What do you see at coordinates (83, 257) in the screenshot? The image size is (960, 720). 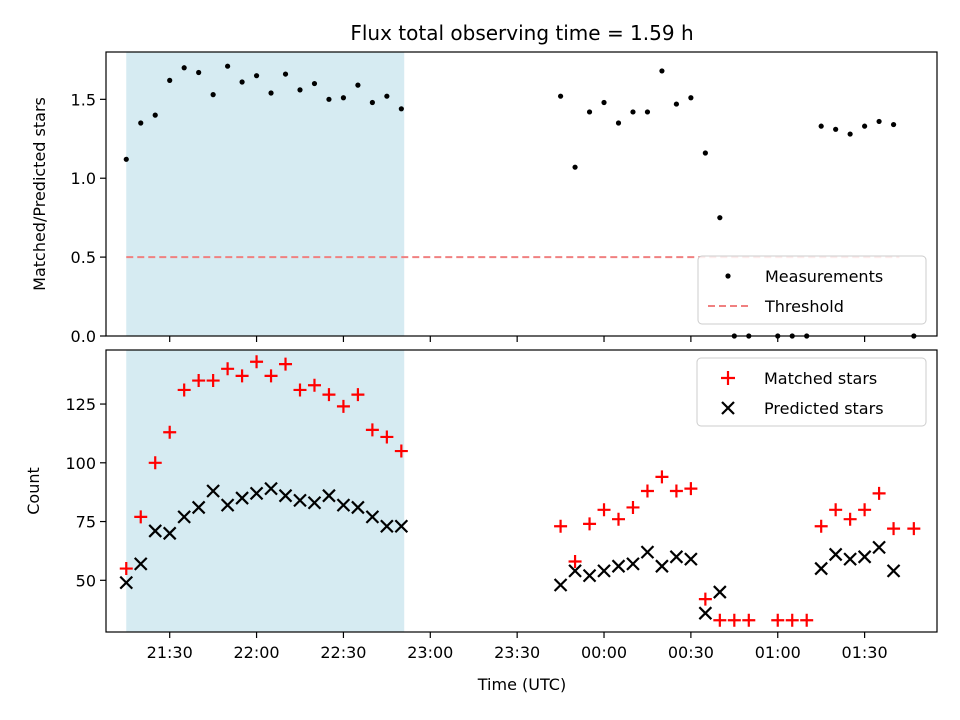 I see `top-y-tick-label: 0.5` at bounding box center [83, 257].